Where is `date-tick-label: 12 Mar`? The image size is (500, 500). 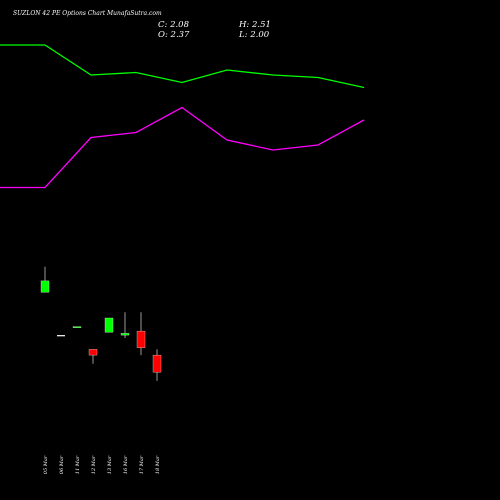
date-tick-label: 12 Mar is located at coordinates (94, 464).